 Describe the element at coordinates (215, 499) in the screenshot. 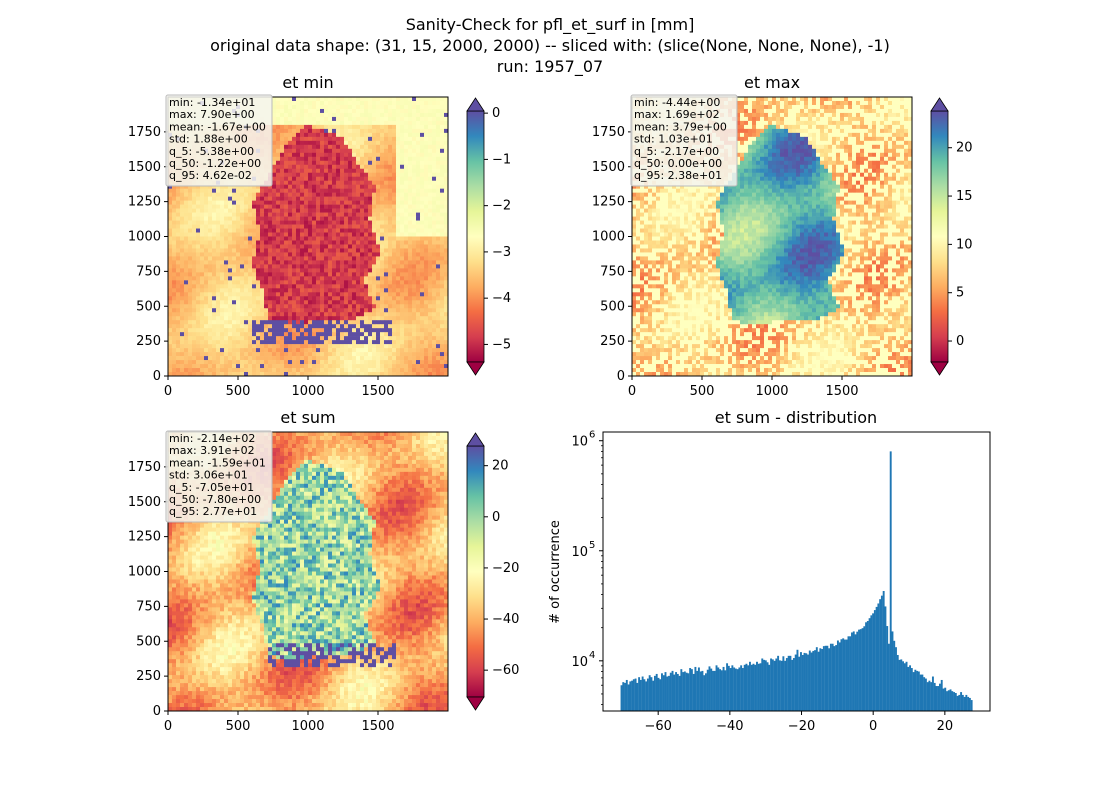

I see `stats-line: q_50: -7.80e+00` at that location.